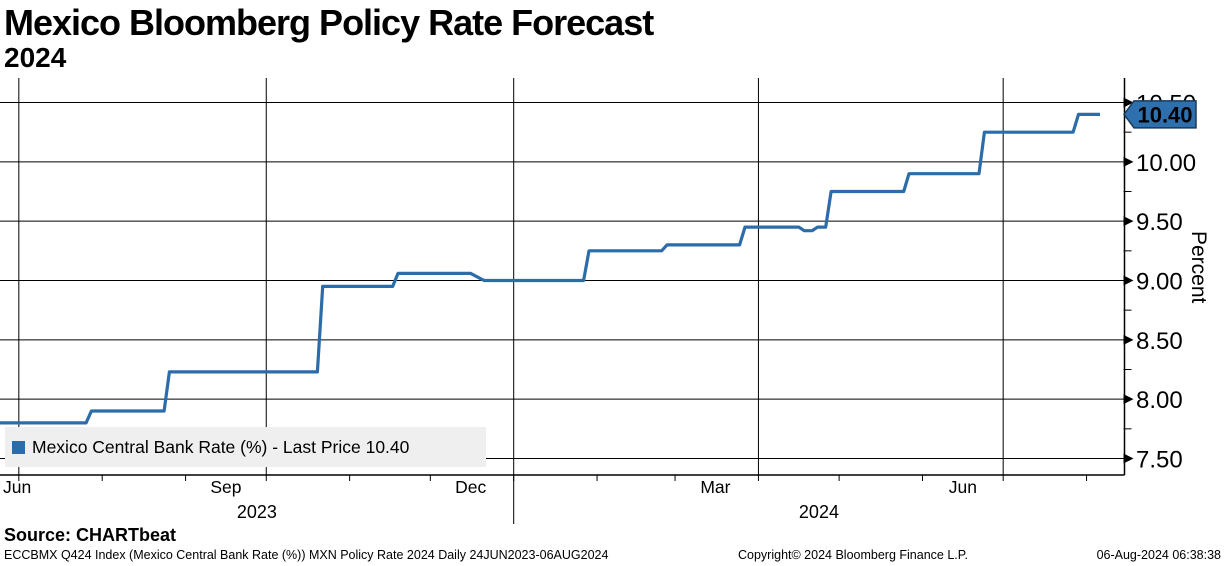 This screenshot has width=1224, height=566. I want to click on month-label: Sep, so click(225, 487).